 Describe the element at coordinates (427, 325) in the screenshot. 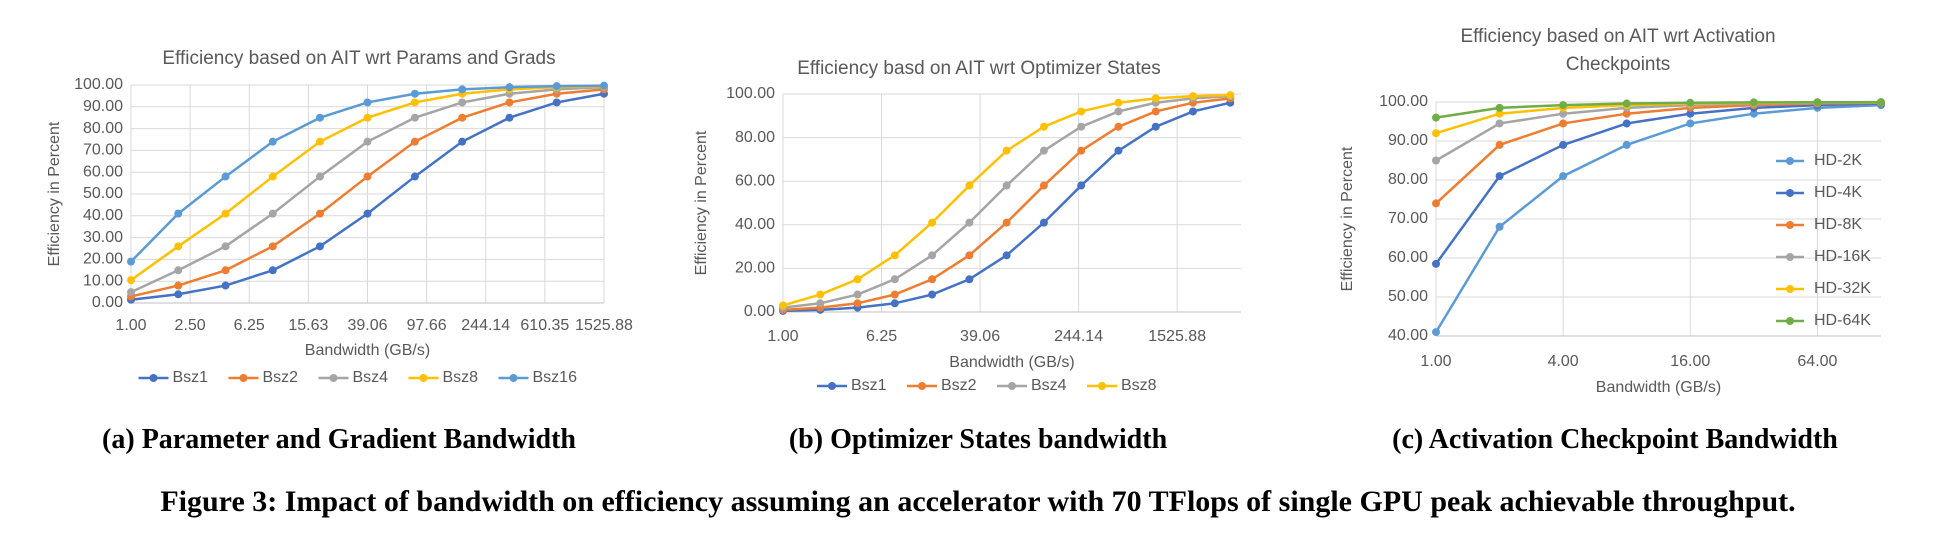

I see `x-tick-label: 97.66` at that location.